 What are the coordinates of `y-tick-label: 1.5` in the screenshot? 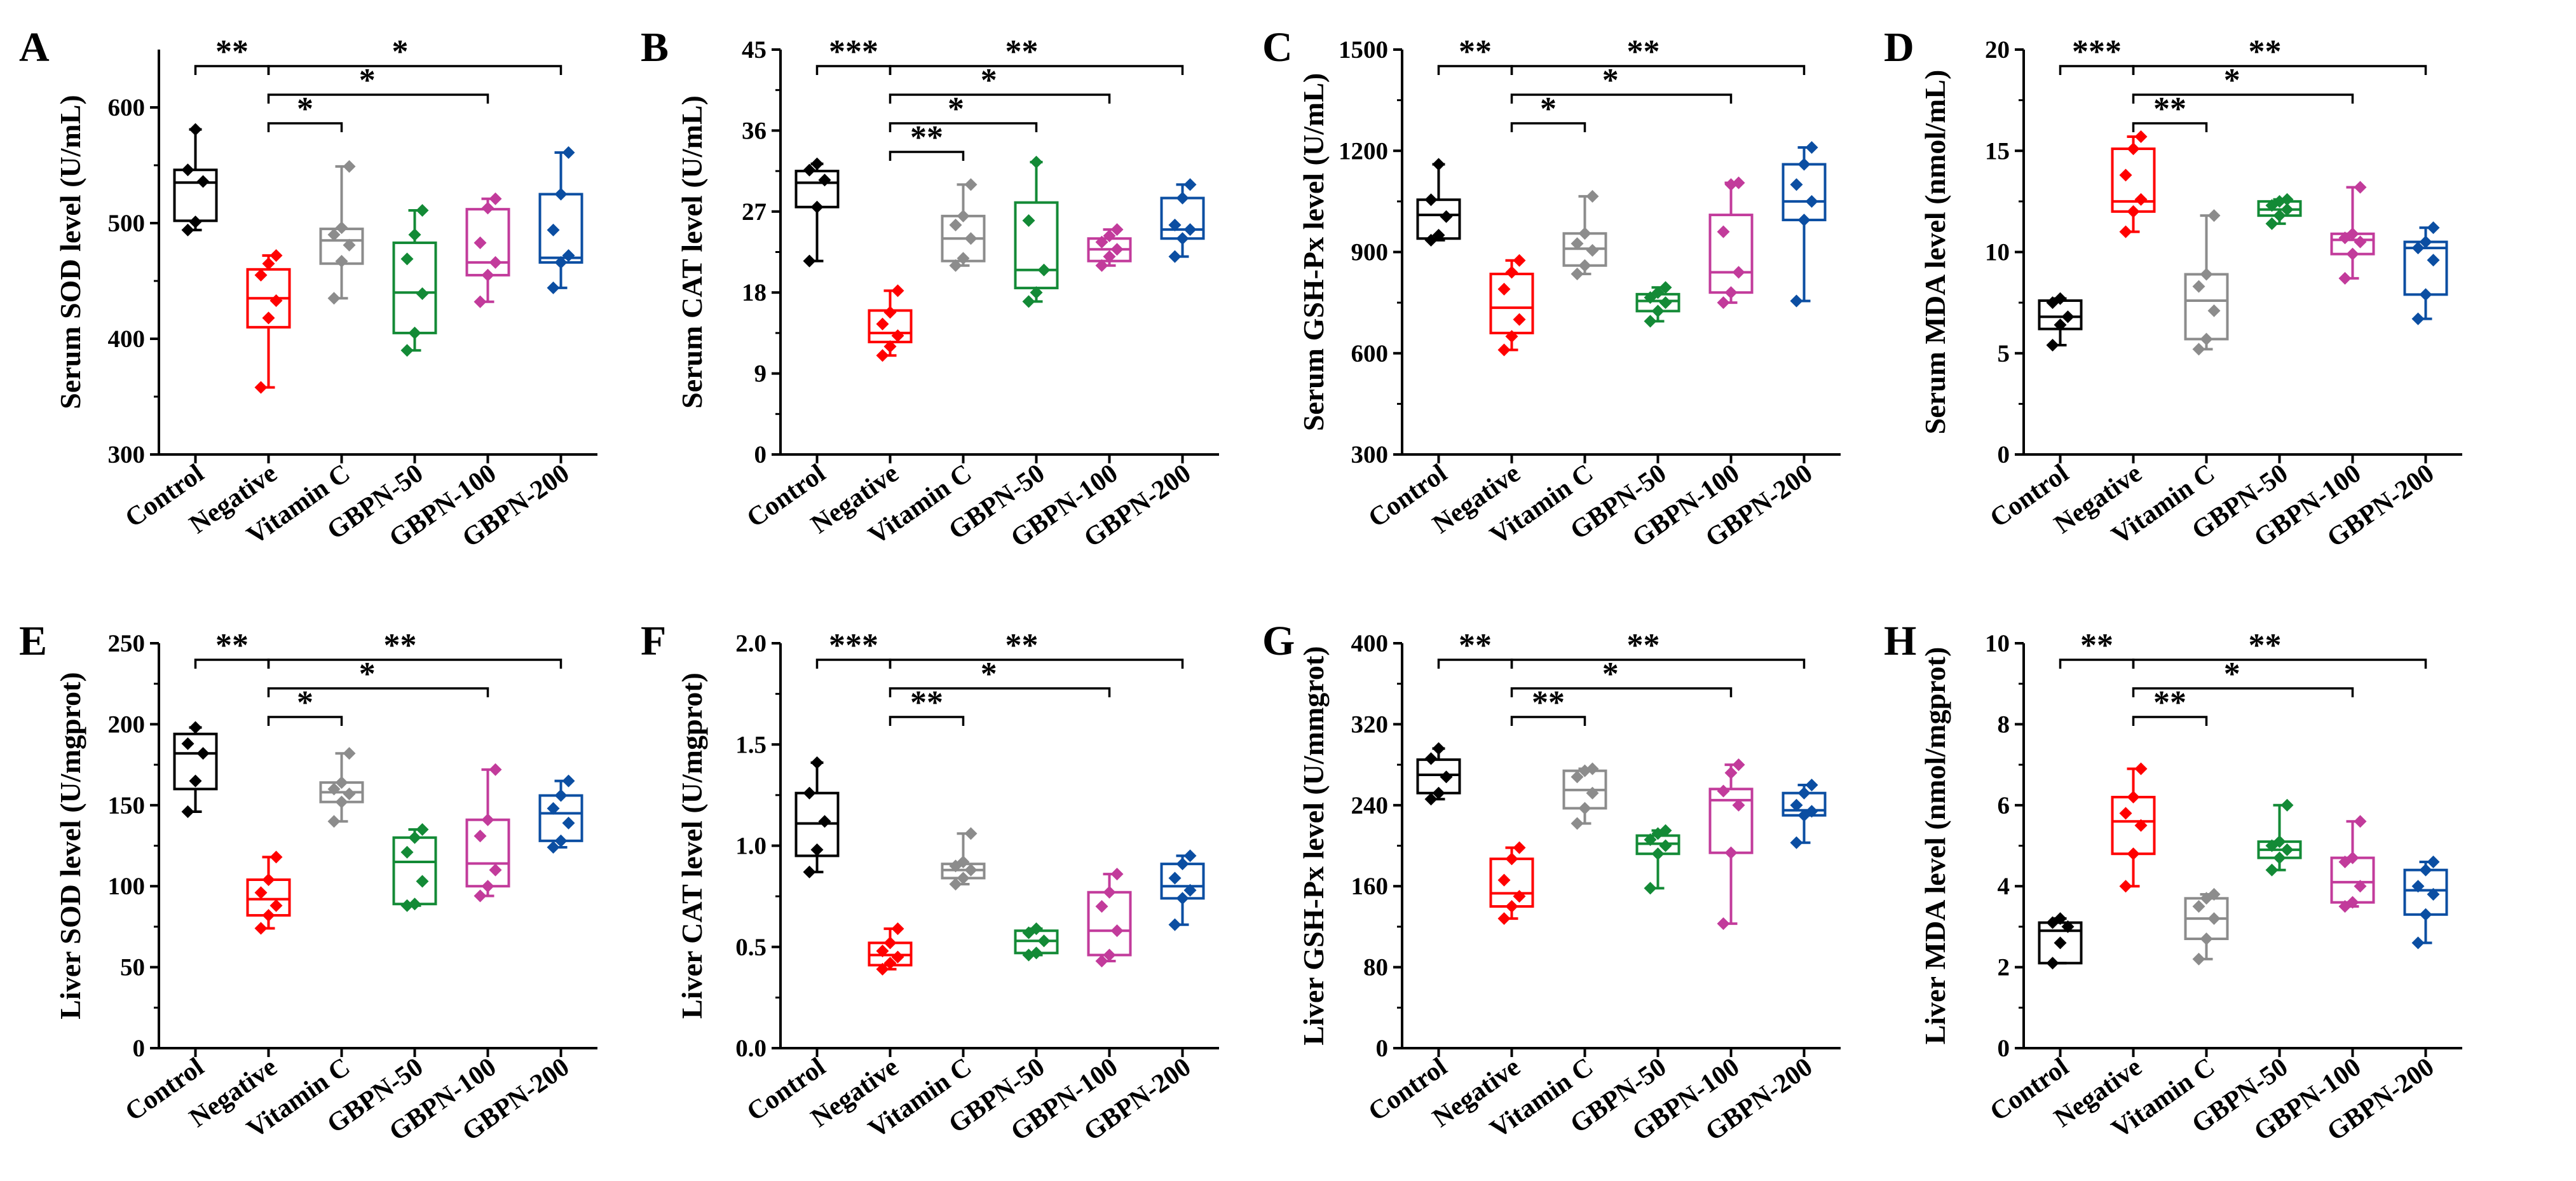 It's located at (751, 744).